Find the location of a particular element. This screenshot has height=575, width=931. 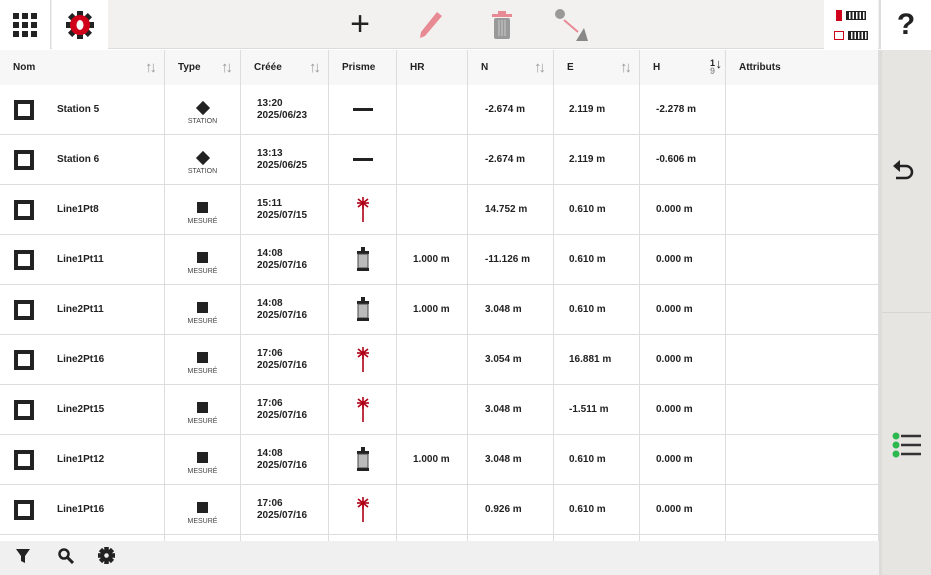

filter-icon is located at coordinates (23, 555).